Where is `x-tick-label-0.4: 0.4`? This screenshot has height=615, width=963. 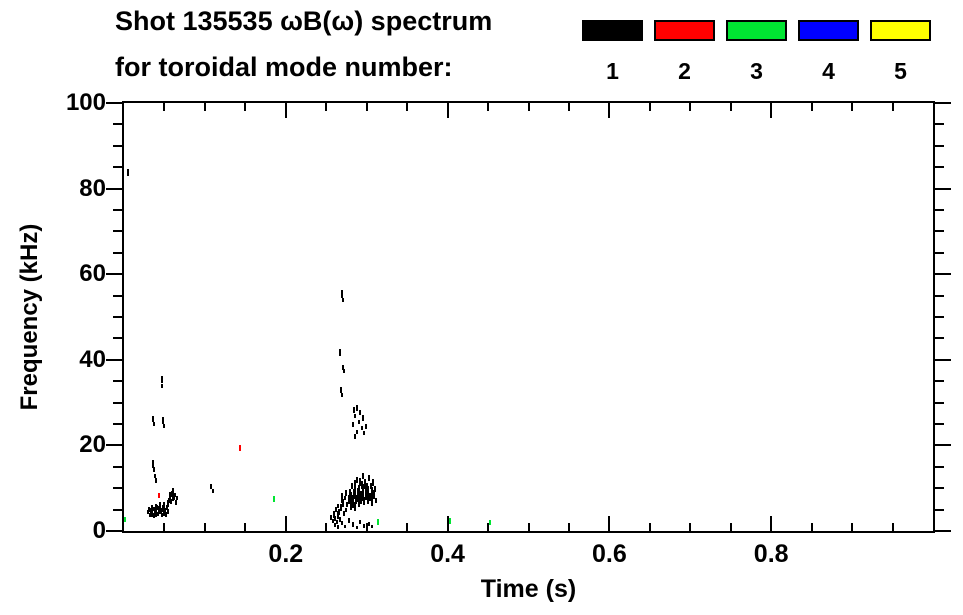 x-tick-label-0.4: 0.4 is located at coordinates (447, 554).